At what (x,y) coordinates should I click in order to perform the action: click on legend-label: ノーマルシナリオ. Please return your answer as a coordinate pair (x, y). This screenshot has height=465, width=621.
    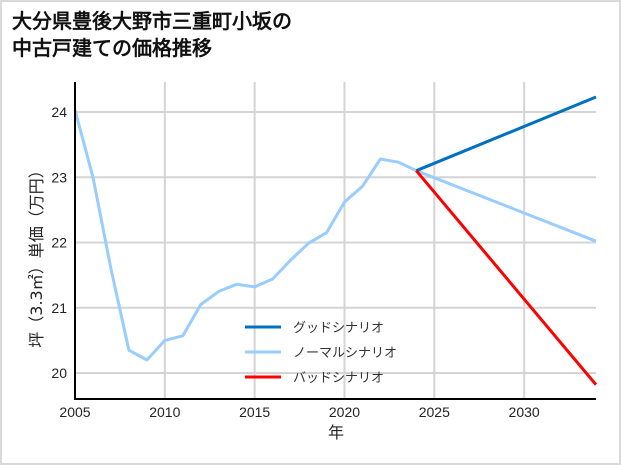
    Looking at the image, I should click on (345, 353).